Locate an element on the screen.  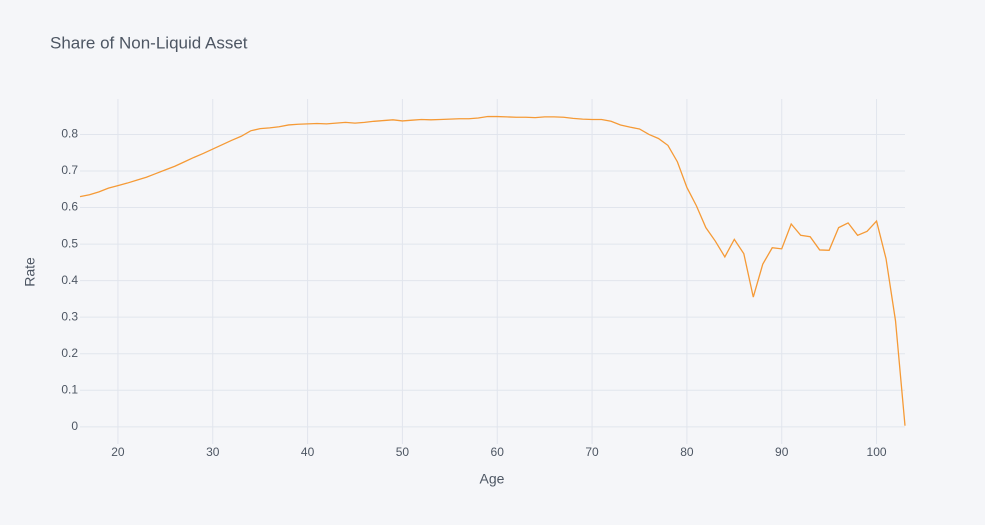
chart-title: Share of Non-Liquid Asset is located at coordinates (149, 42).